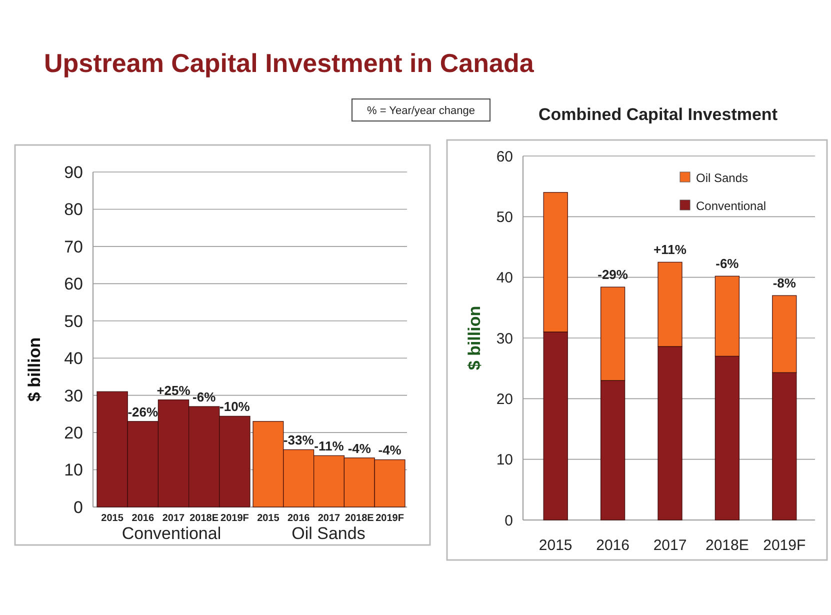 This screenshot has height=615, width=831. I want to click on annotation: -10%, so click(235, 406).